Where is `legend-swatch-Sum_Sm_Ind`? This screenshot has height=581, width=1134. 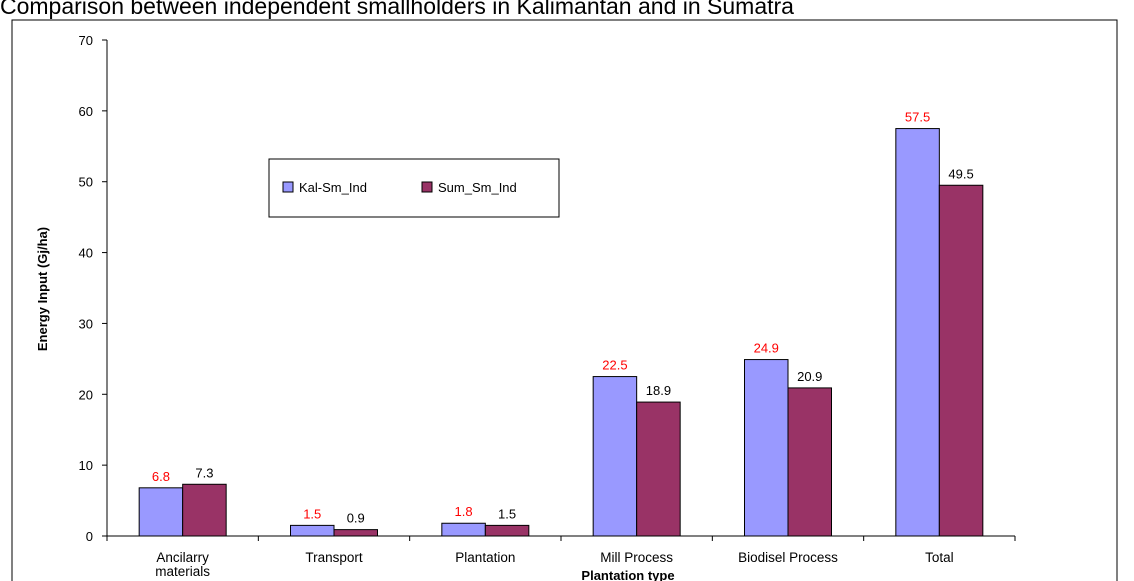 legend-swatch-Sum_Sm_Ind is located at coordinates (427, 187).